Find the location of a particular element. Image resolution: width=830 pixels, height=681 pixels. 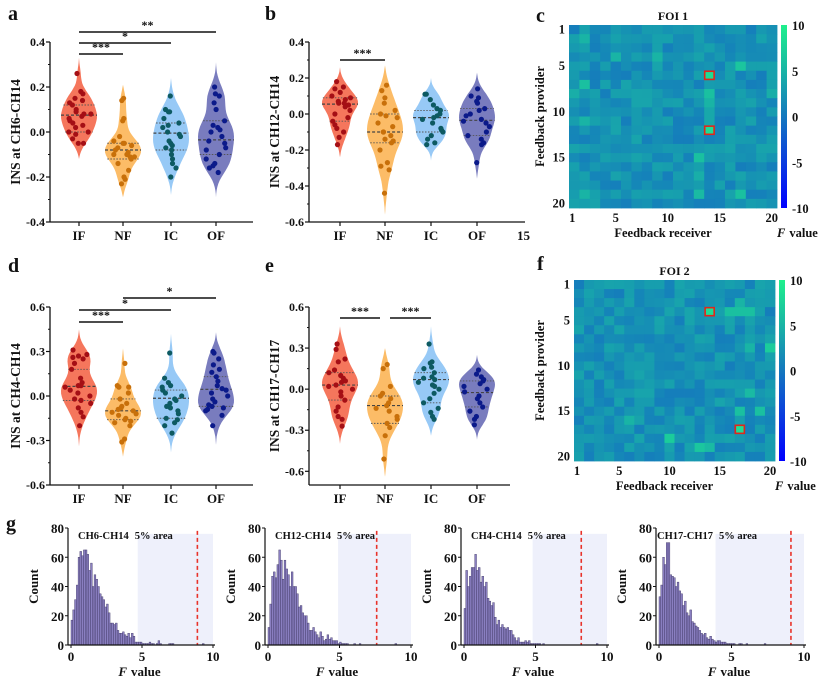

x-tick-label: 5 is located at coordinates (619, 471).